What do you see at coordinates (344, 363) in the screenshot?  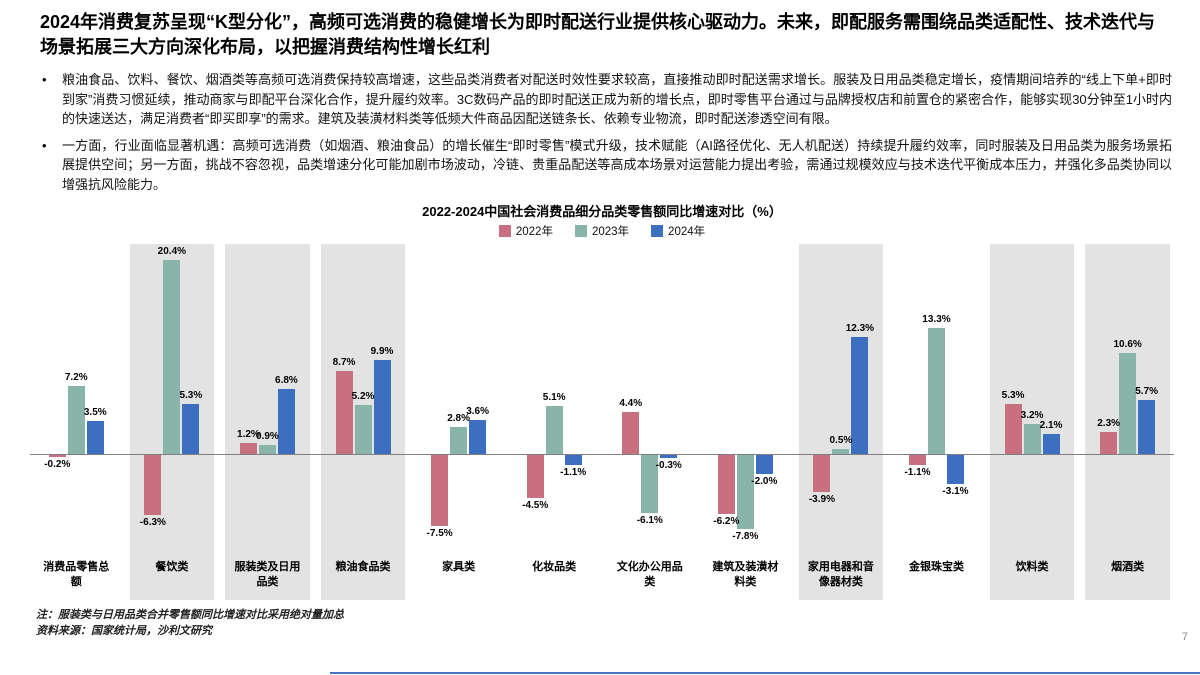 I see `bar-value-label: 8.7%` at bounding box center [344, 363].